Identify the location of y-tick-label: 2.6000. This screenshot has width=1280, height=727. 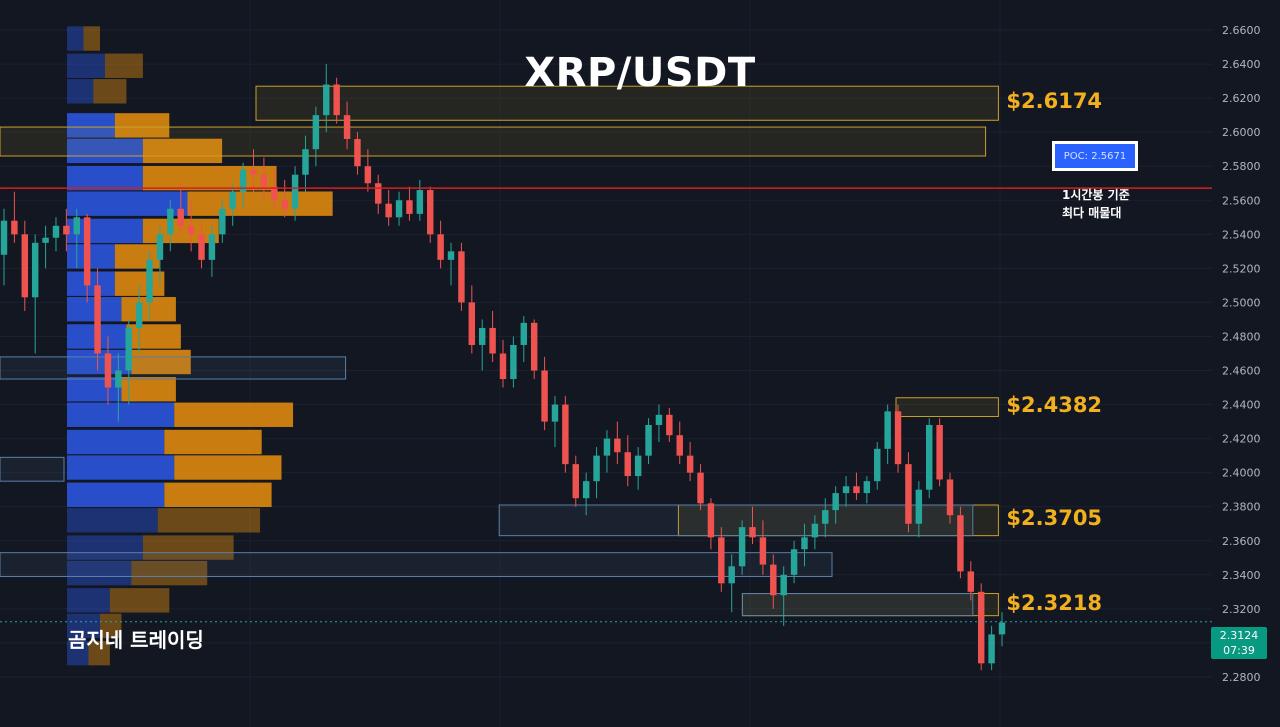
(1241, 132).